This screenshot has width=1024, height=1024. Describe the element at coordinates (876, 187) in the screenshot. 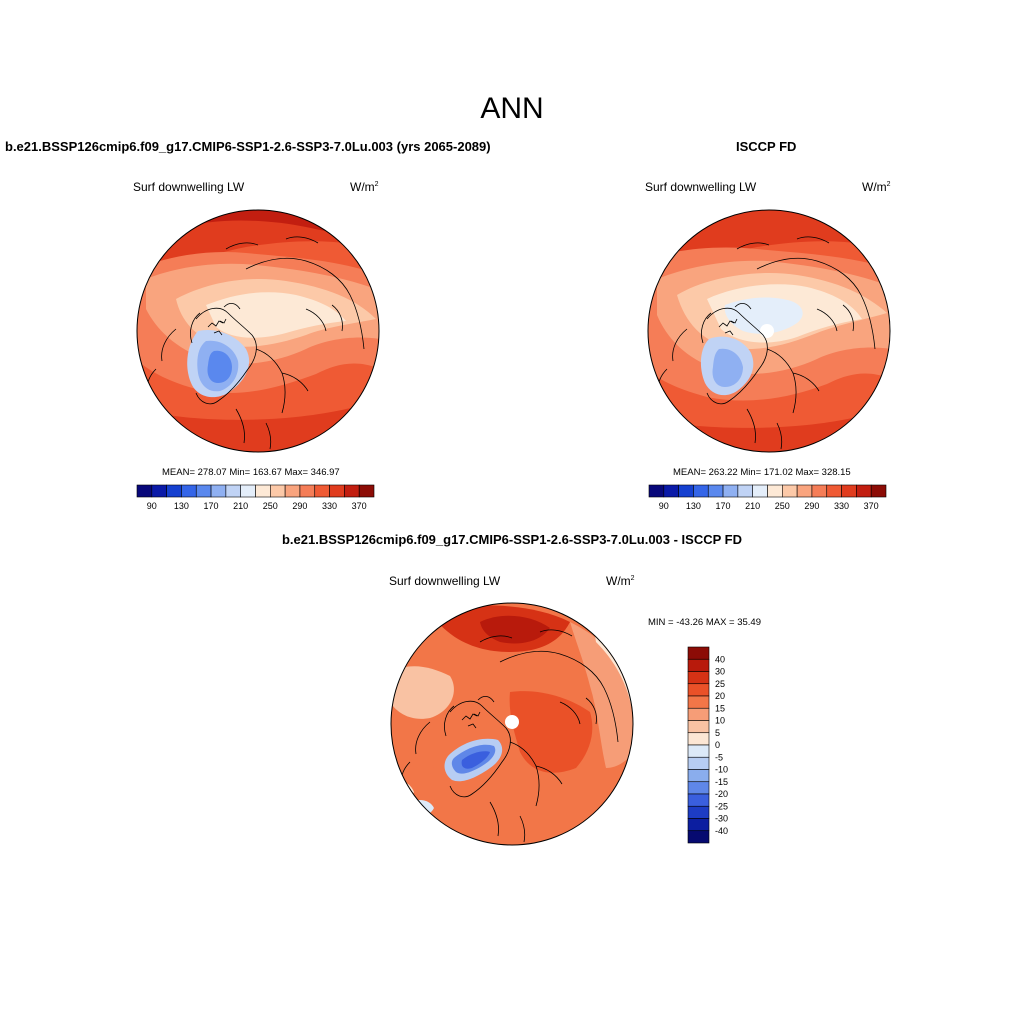

I see `obs-units-label: W/m2` at that location.